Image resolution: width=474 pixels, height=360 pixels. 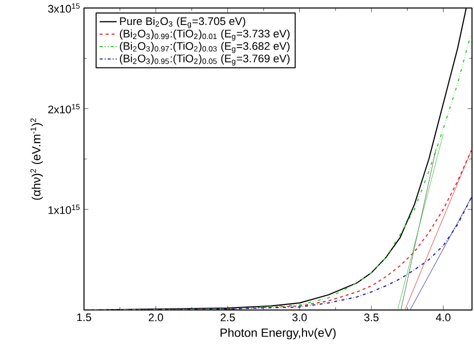 What do you see at coordinates (64, 8) in the screenshot?
I see `y-tick-label: 3x10$^{15}$` at bounding box center [64, 8].